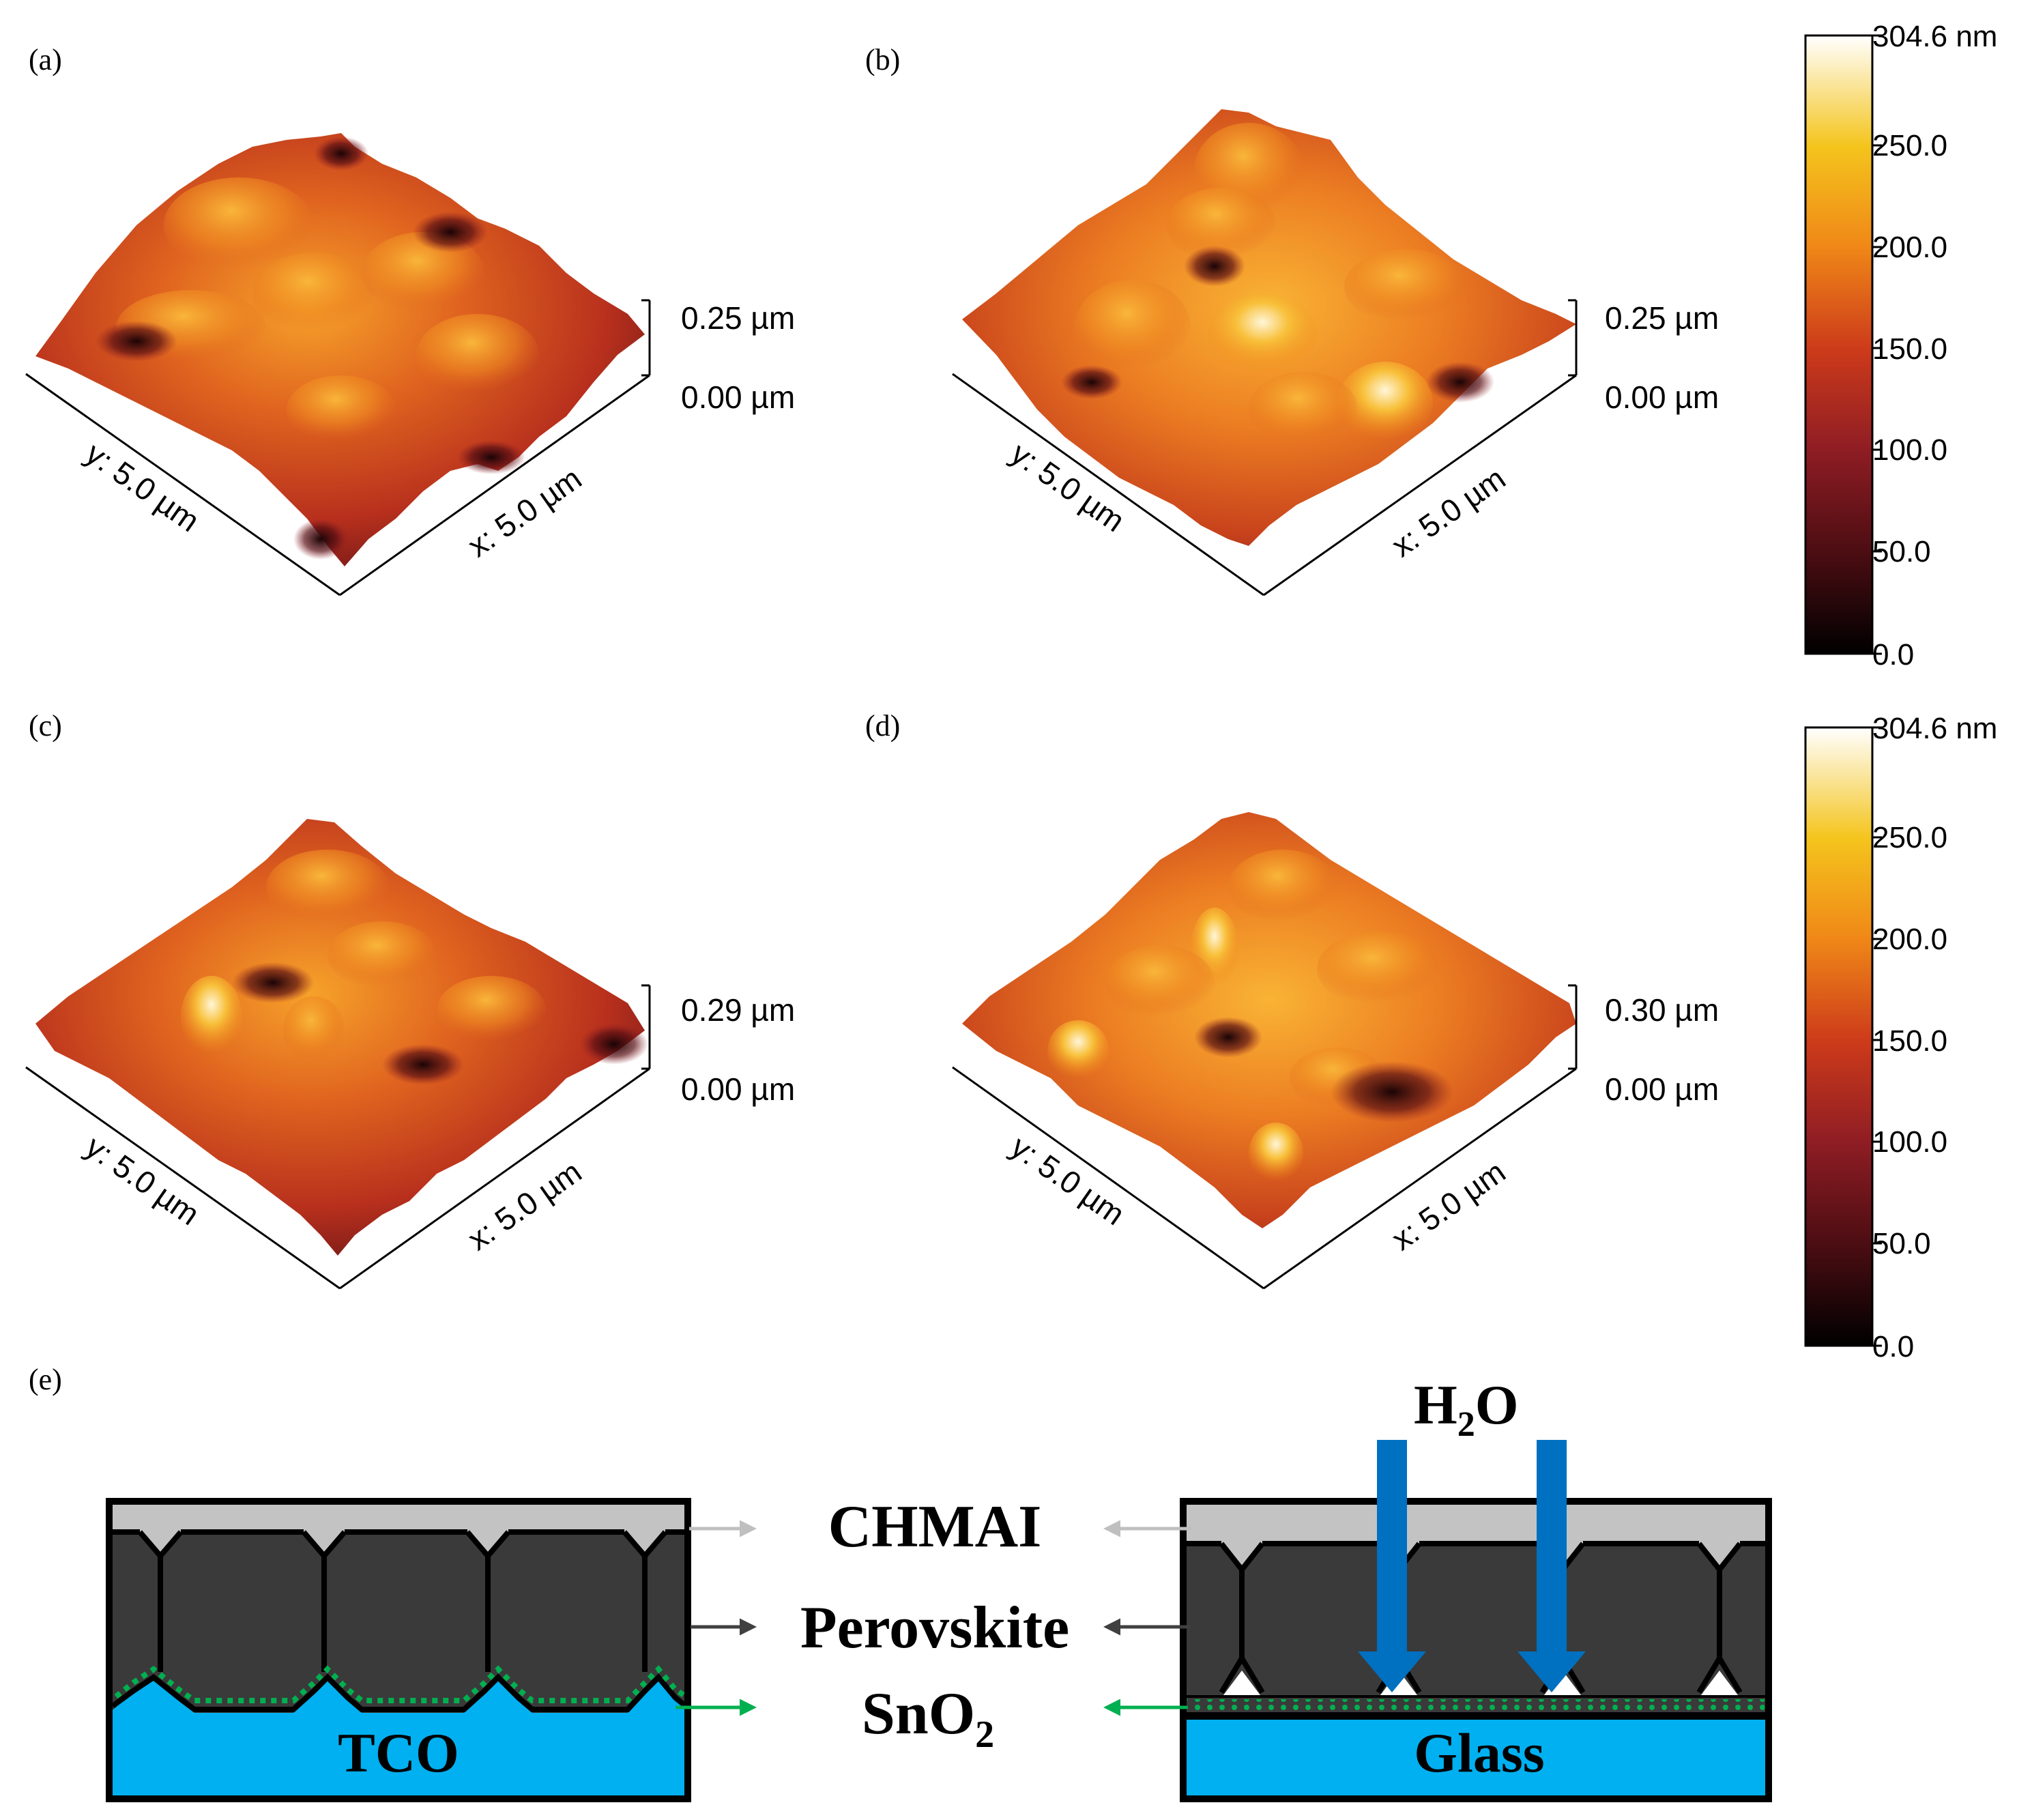 Image resolution: width=2032 pixels, height=1820 pixels. I want to click on x-axis-label-a: x: 5.0 µm, so click(524, 512).